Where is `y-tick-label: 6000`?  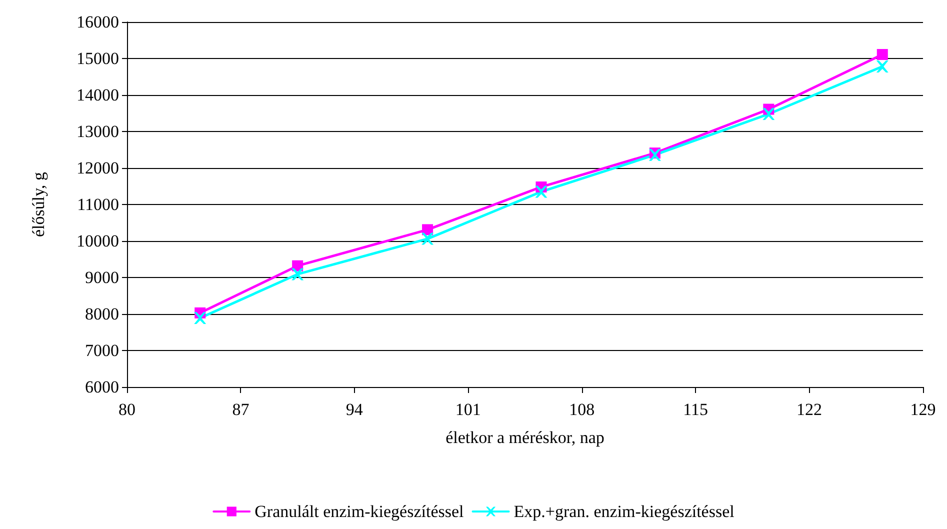
y-tick-label: 6000 is located at coordinates (102, 387).